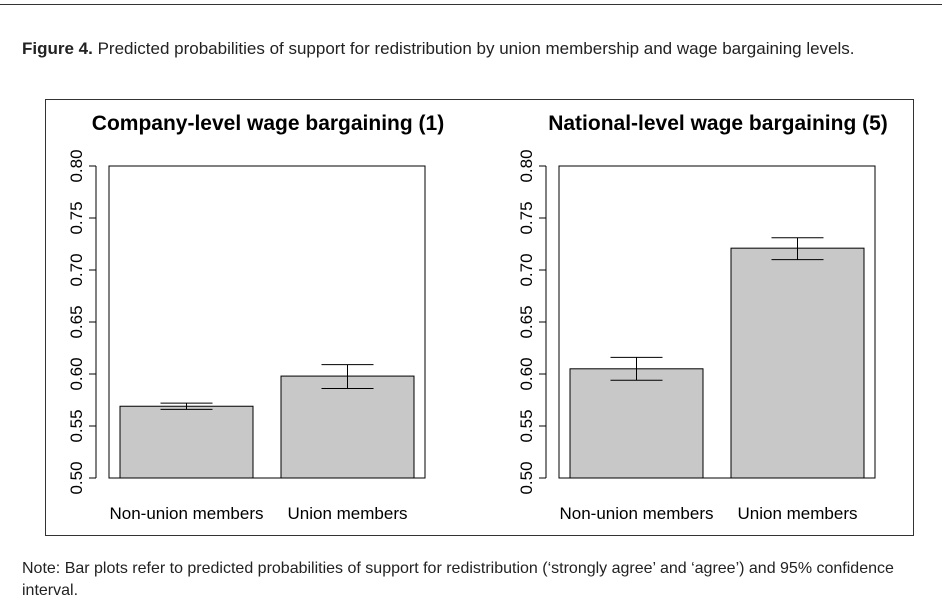 The image size is (942, 608). Describe the element at coordinates (718, 123) in the screenshot. I see `chart-title-2: National-level wage bargaining (5)` at that location.